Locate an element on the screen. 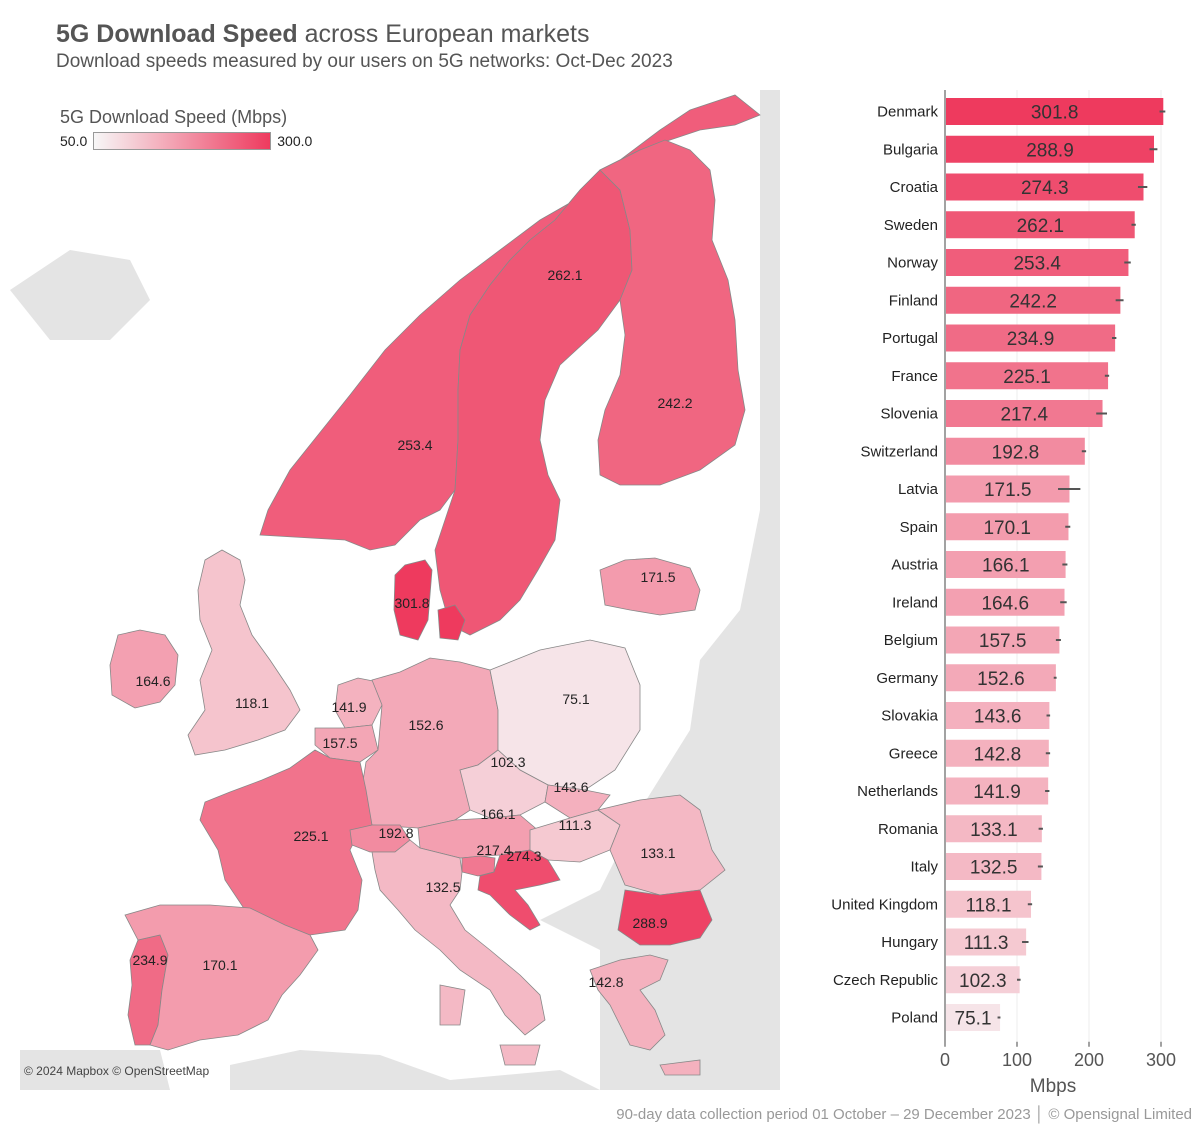 The image size is (1200, 1139). country-croatia is located at coordinates (519, 890).